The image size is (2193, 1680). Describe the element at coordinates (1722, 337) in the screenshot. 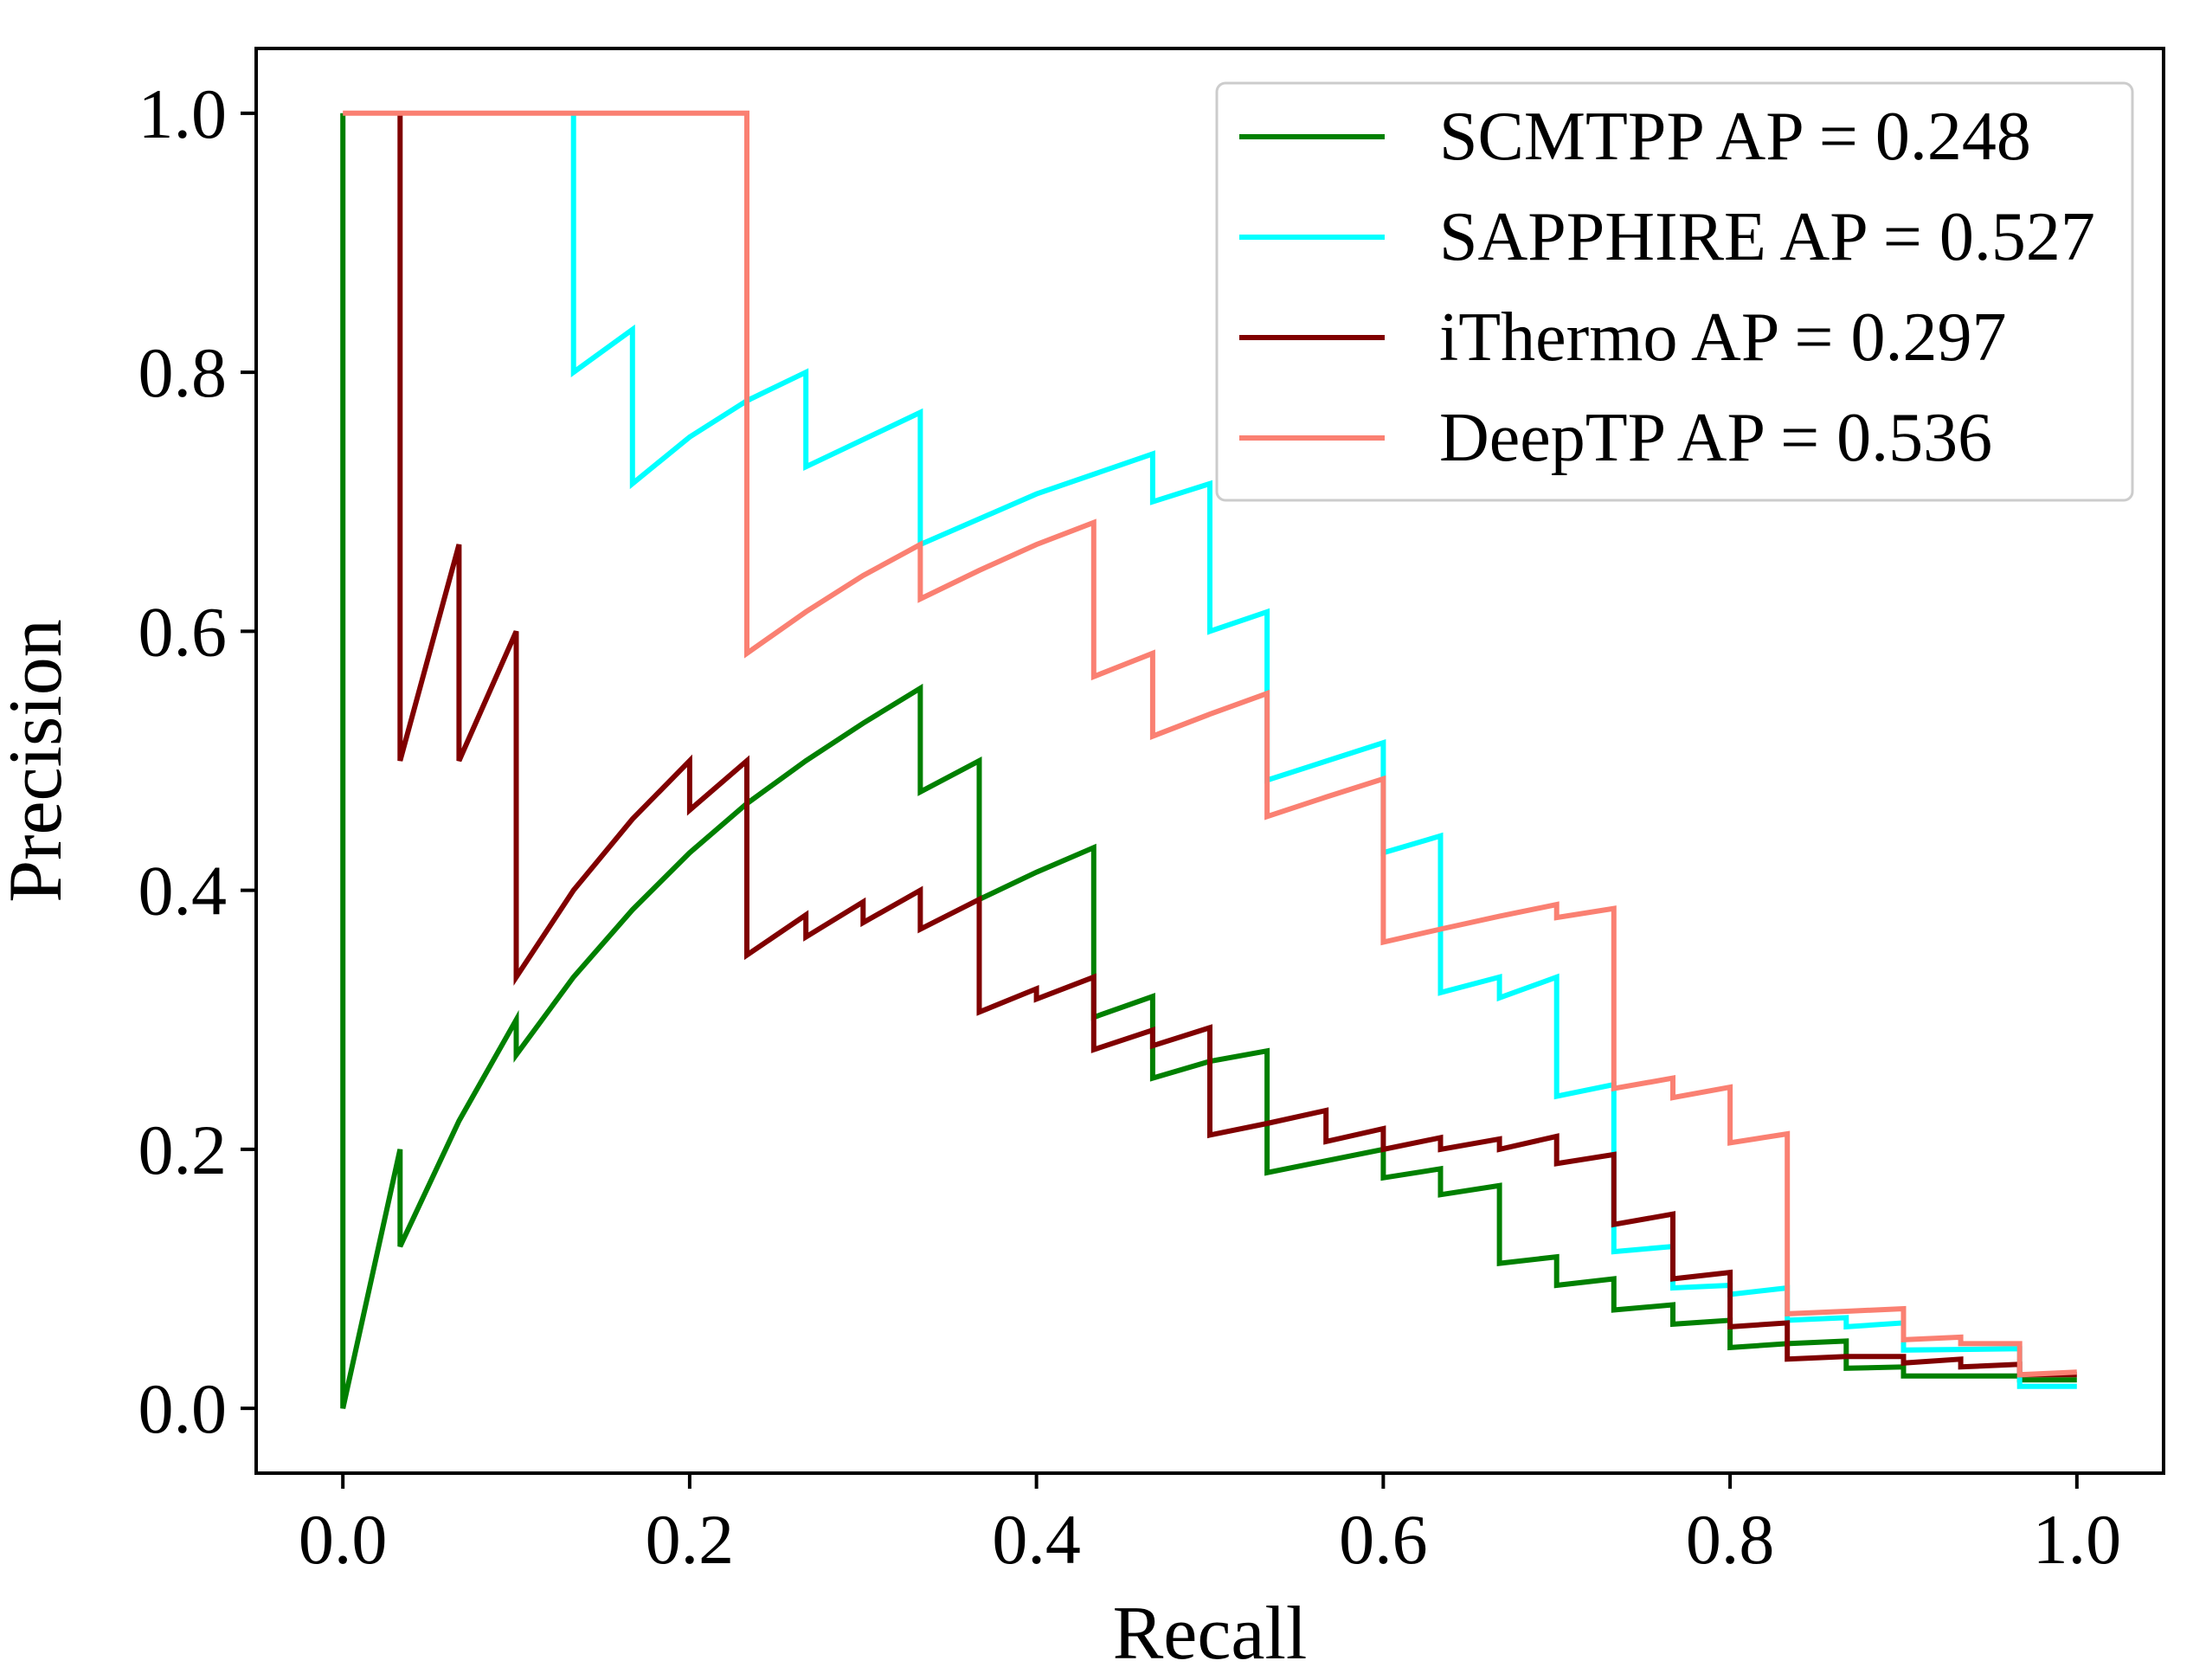

I see `legend-label-2: iThermo AP = 0.297` at that location.